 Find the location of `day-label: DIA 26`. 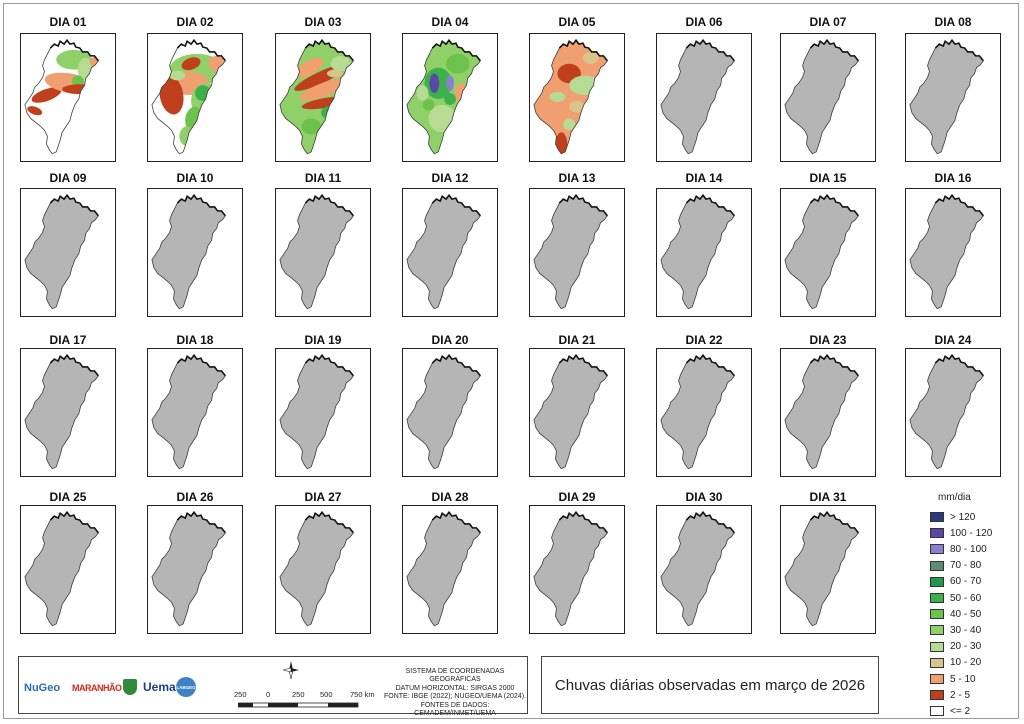

day-label: DIA 26 is located at coordinates (195, 497).